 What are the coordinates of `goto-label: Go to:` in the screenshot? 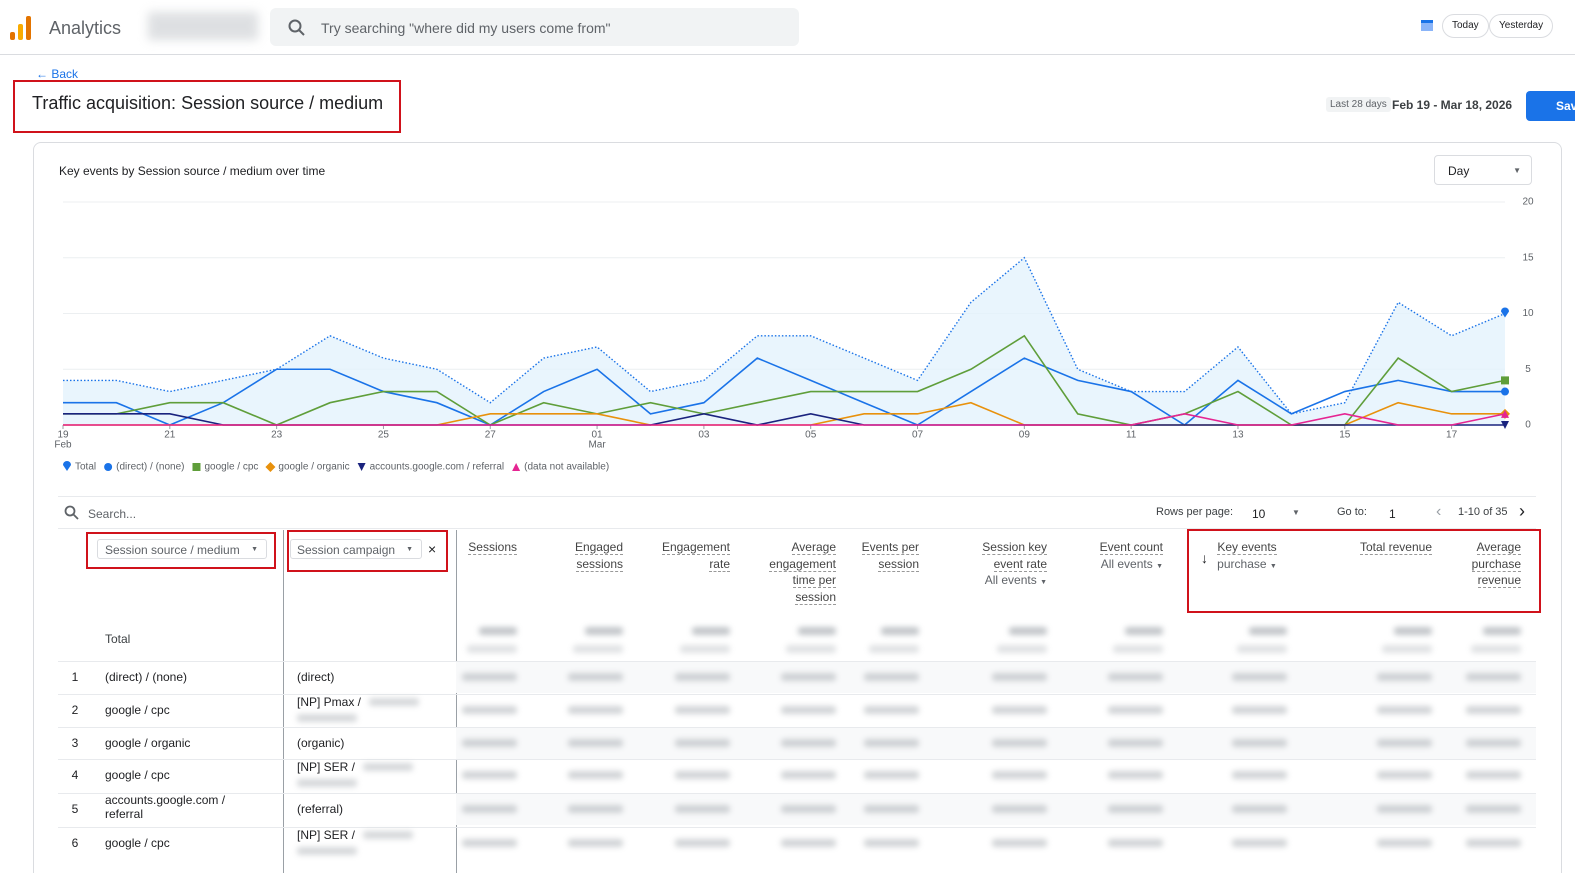 It's located at (1352, 512).